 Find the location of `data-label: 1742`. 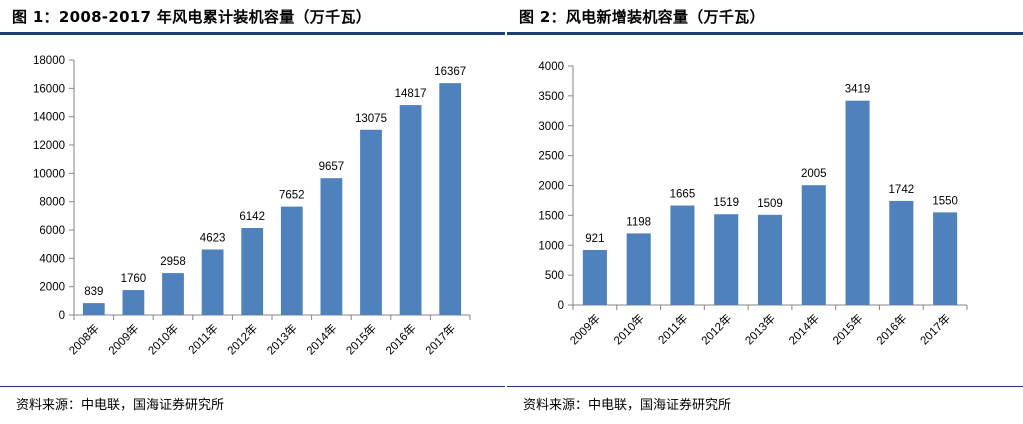

data-label: 1742 is located at coordinates (902, 190).